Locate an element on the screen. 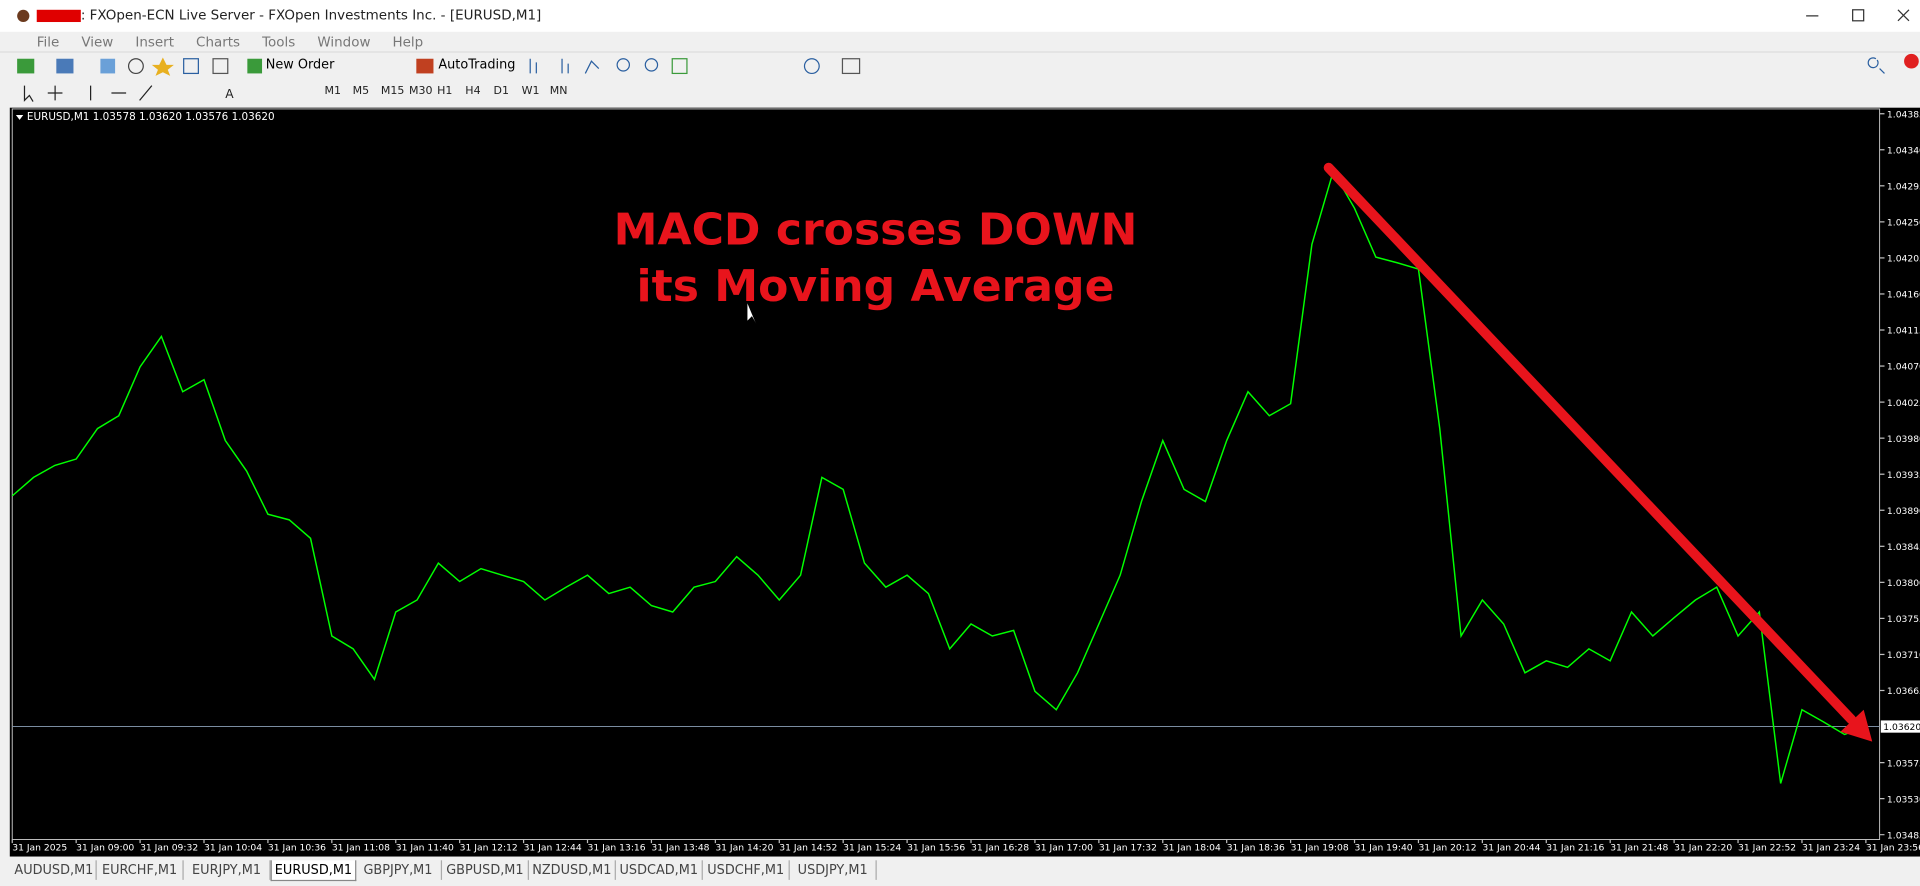 The height and width of the screenshot is (886, 1920). mouse-cursor is located at coordinates (752, 314).